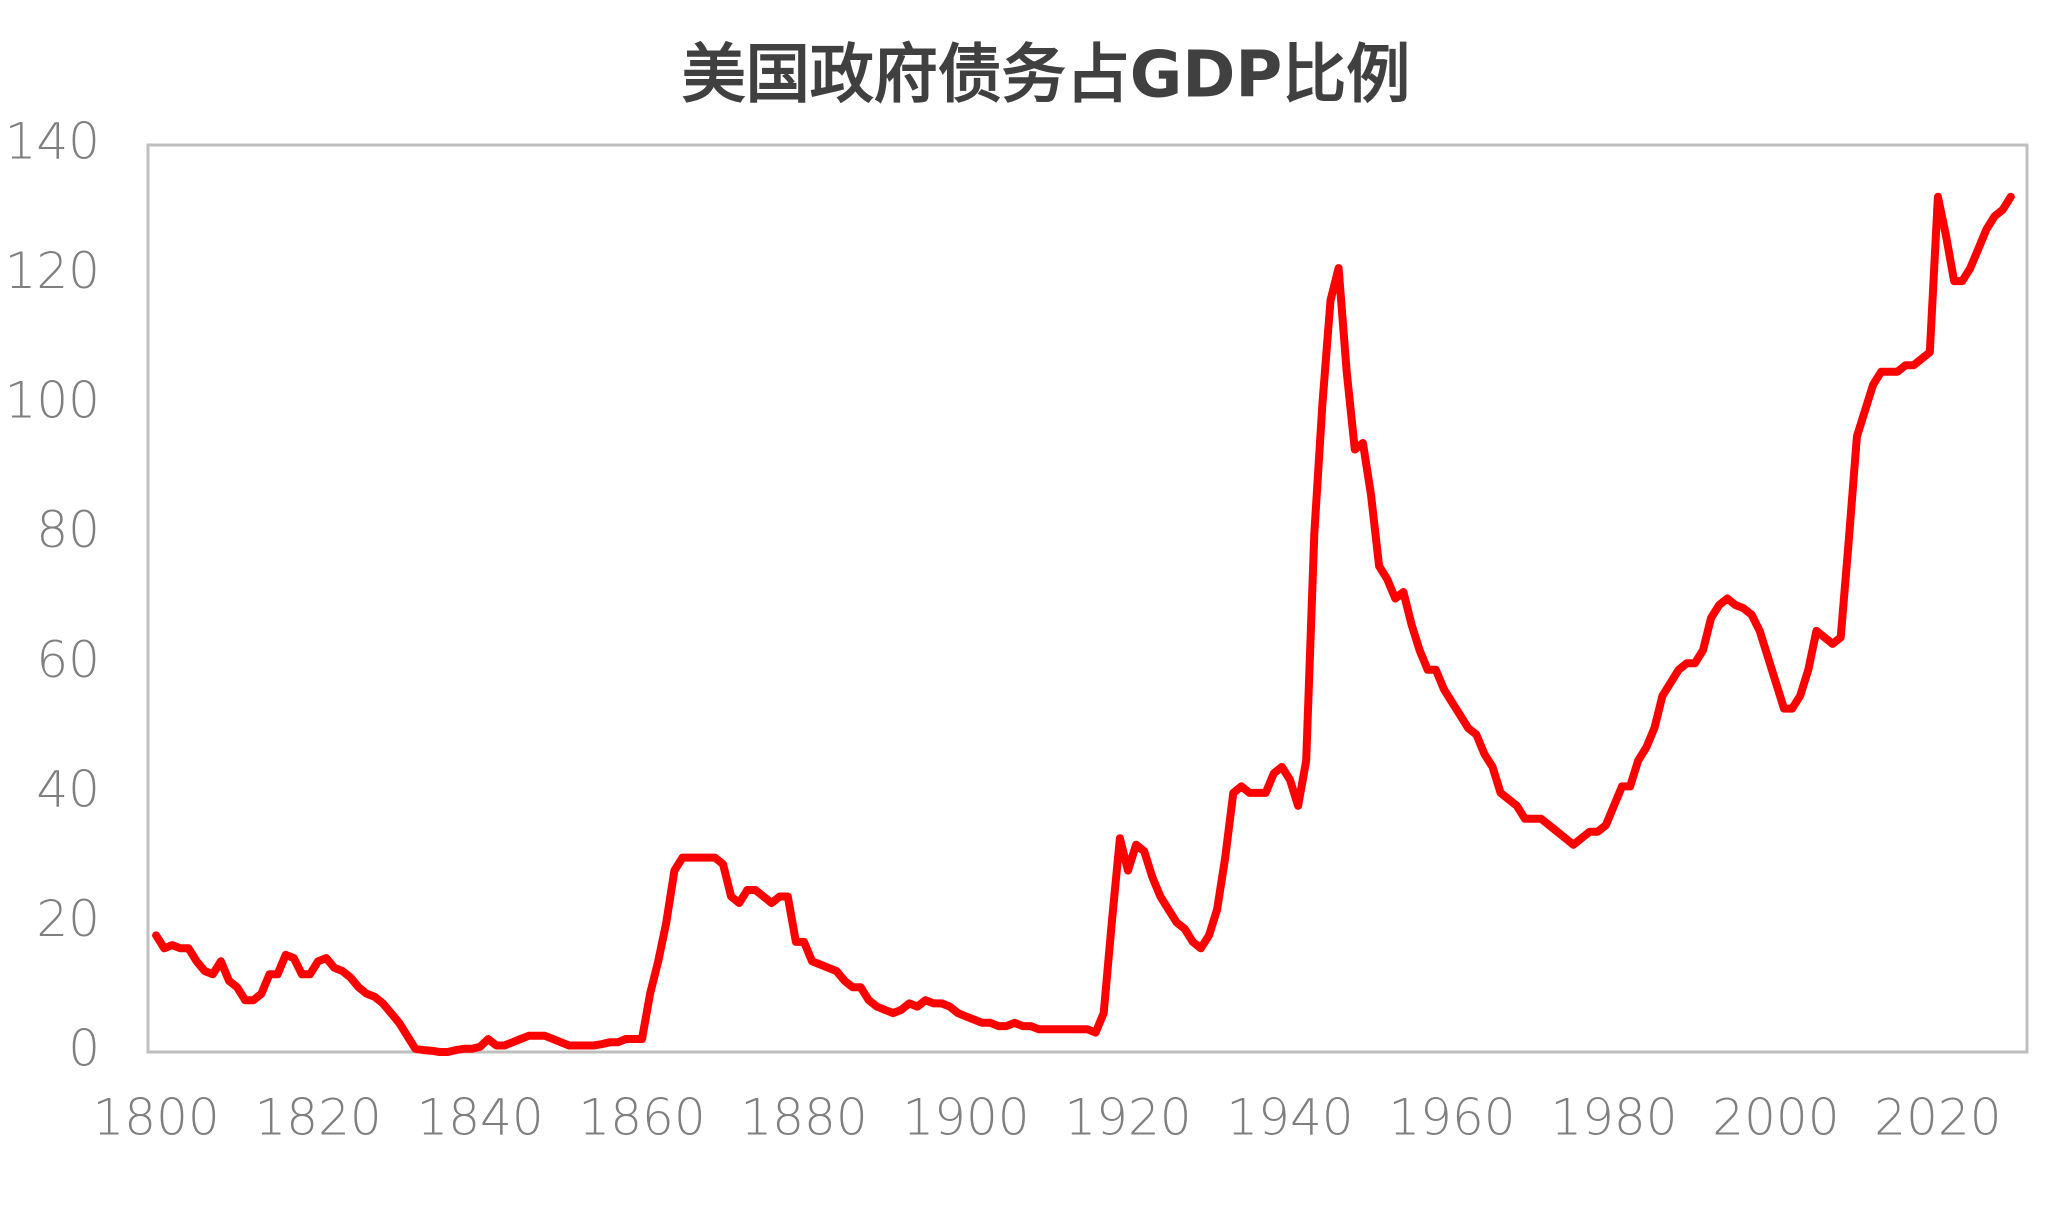  Describe the element at coordinates (1775, 1118) in the screenshot. I see `x-tick-label: 2000` at that location.